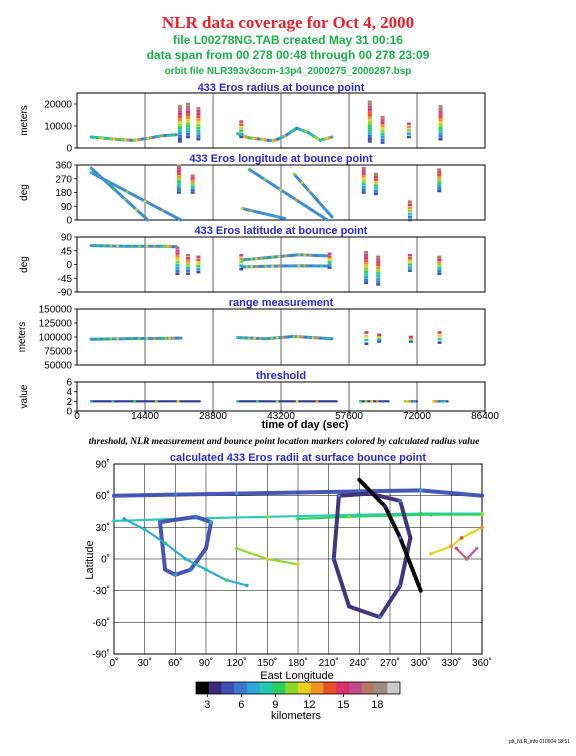 Image resolution: width=576 pixels, height=756 pixels. I want to click on map-x-tick-label: 330˚, so click(451, 663).